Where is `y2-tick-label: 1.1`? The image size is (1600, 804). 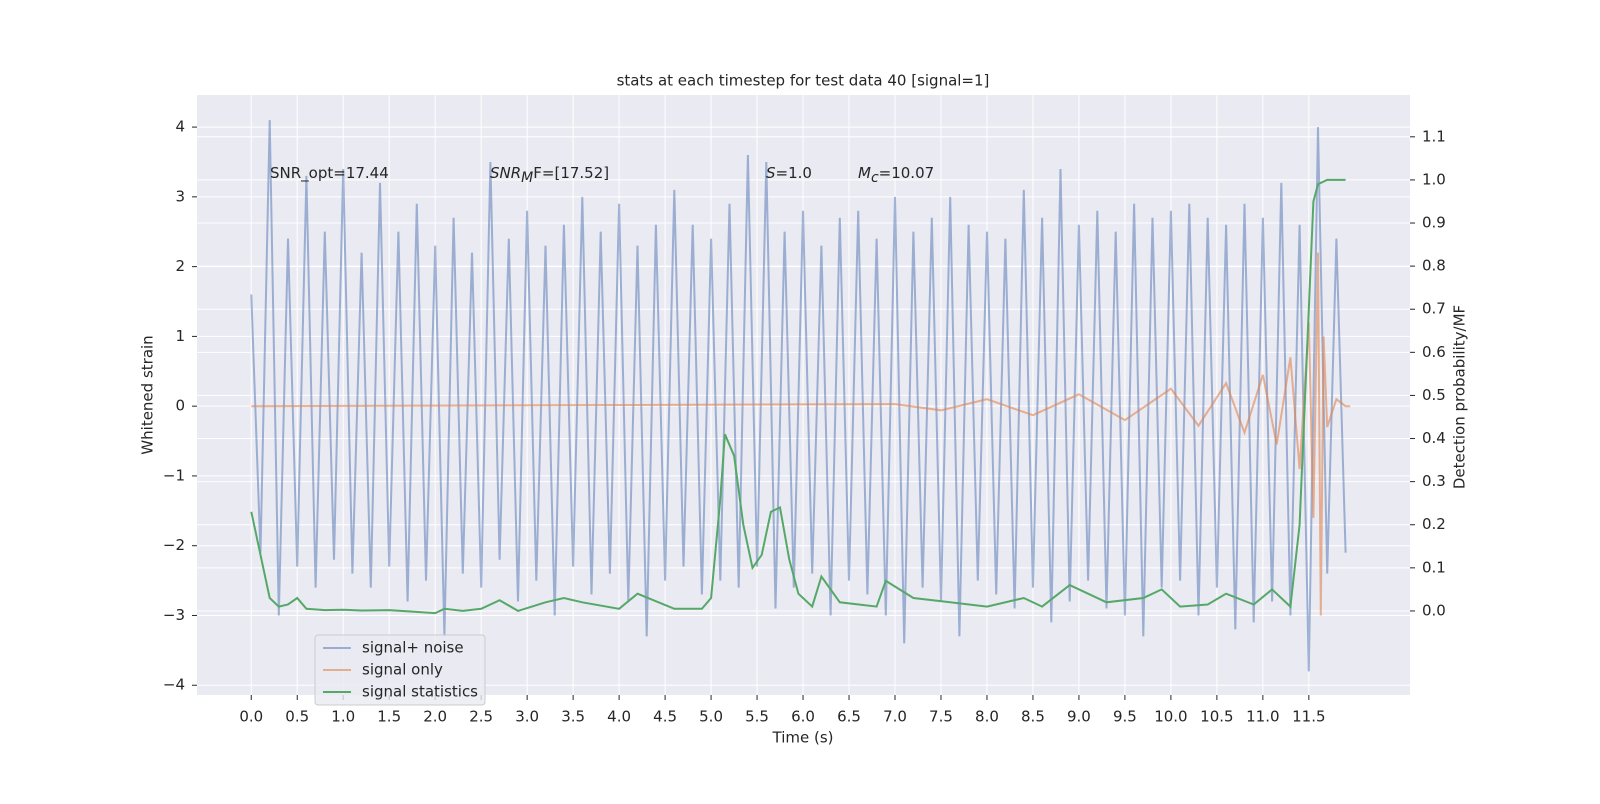
y2-tick-label: 1.1 is located at coordinates (1434, 136).